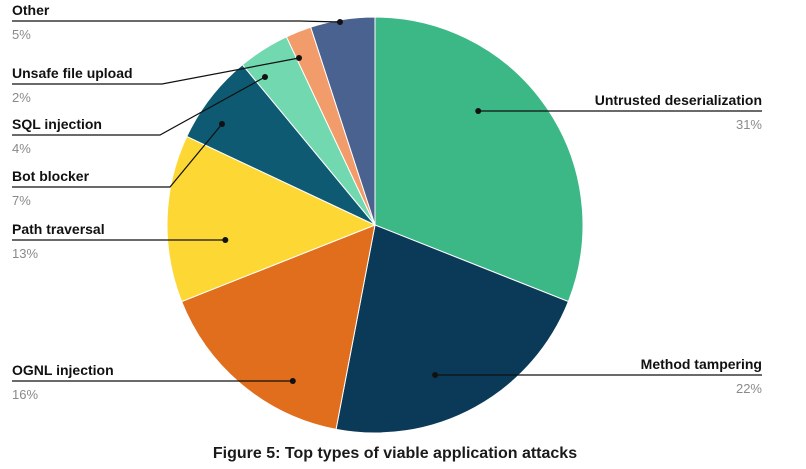 The height and width of the screenshot is (469, 806). What do you see at coordinates (749, 124) in the screenshot?
I see `slice-percent-label: 31%` at bounding box center [749, 124].